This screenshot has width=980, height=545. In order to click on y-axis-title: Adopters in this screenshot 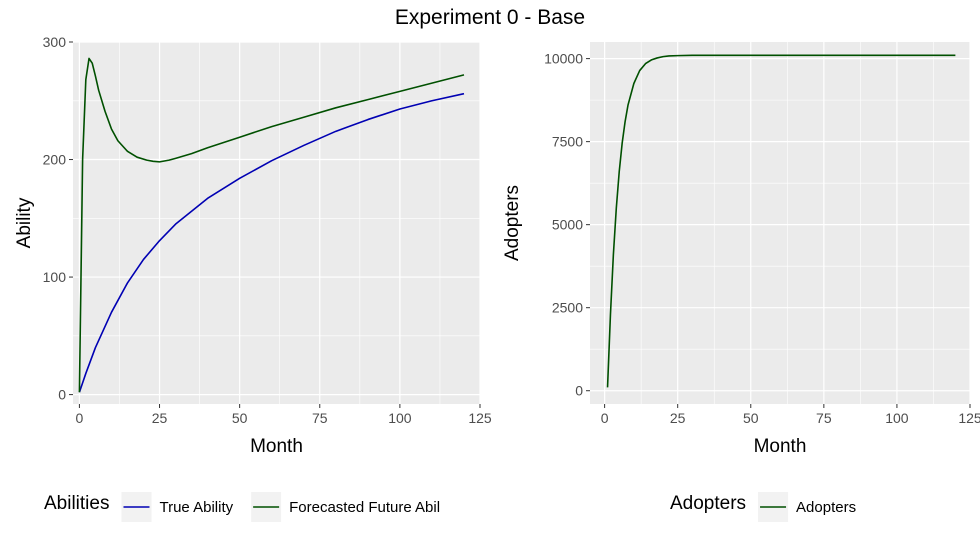, I will do `click(512, 223)`.